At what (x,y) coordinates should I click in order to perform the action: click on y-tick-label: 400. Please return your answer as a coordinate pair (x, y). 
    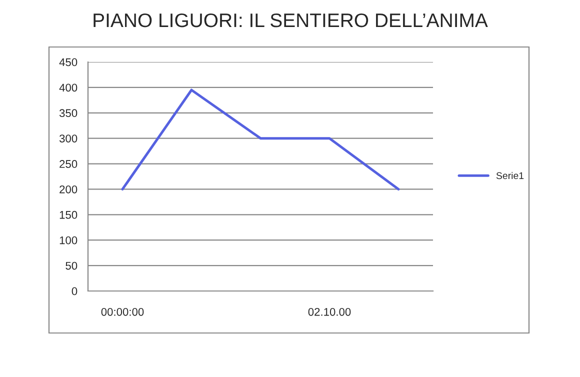
    Looking at the image, I should click on (68, 88).